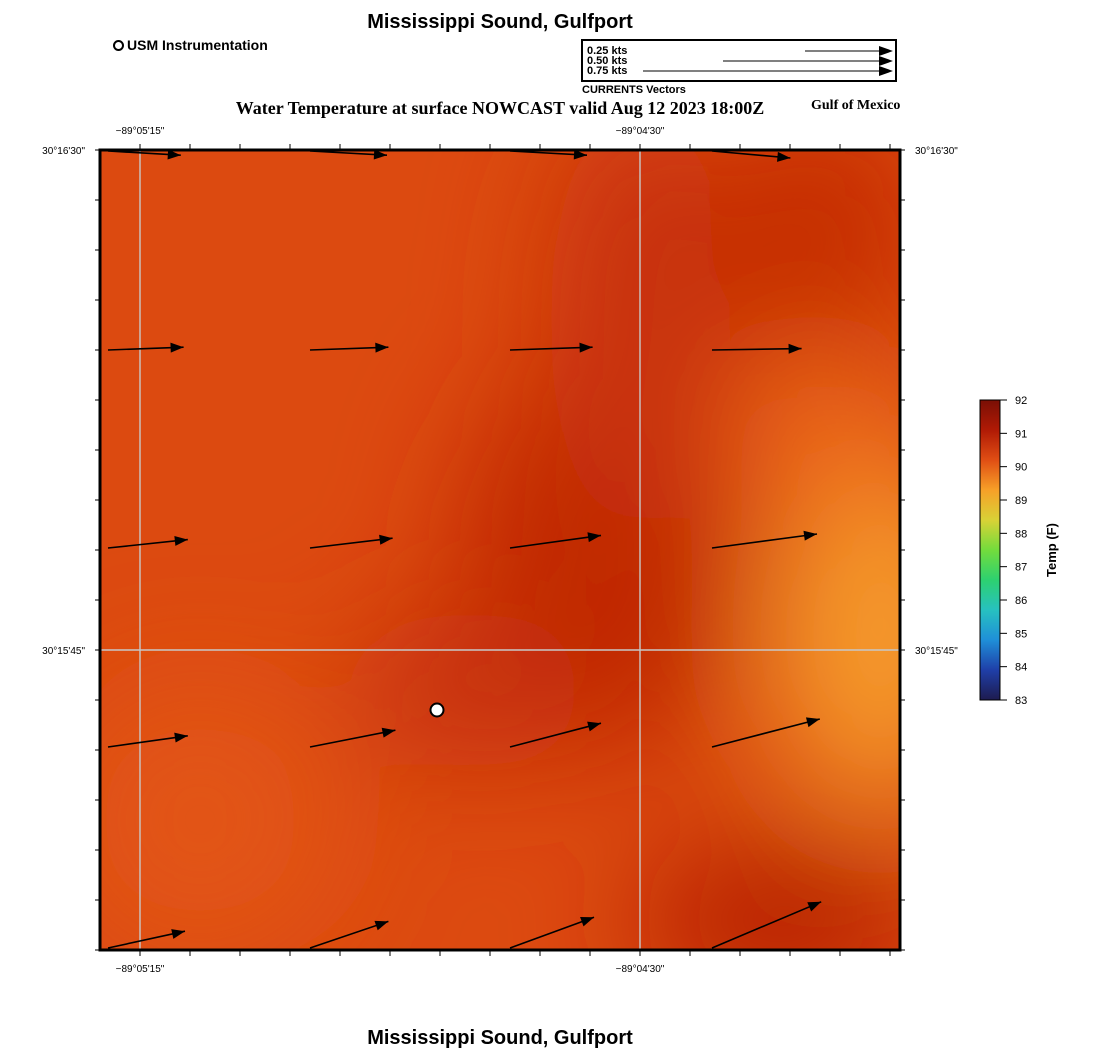  What do you see at coordinates (768, 61) in the screenshot?
I see `vector-scale-arrows` at bounding box center [768, 61].